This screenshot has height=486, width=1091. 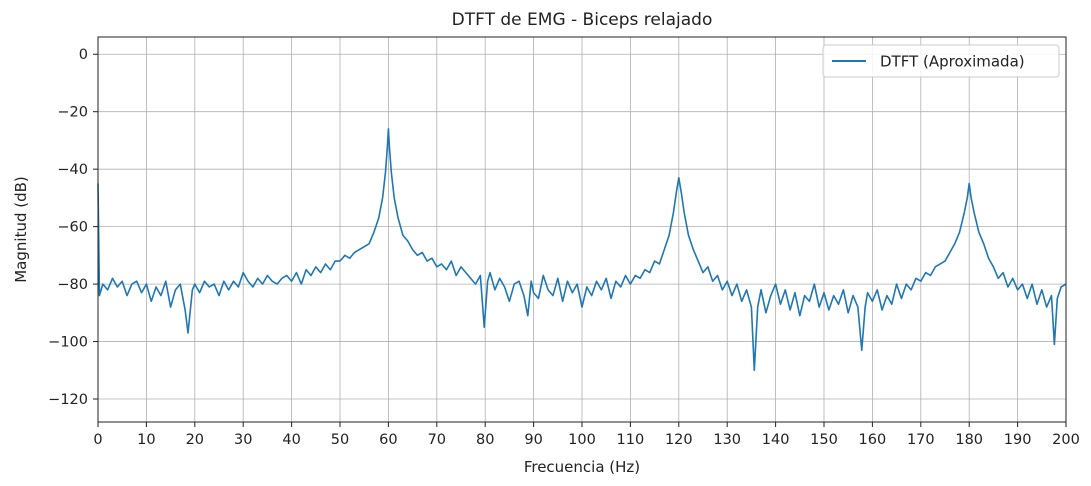 I want to click on x-tick-label: 140, so click(x=776, y=440).